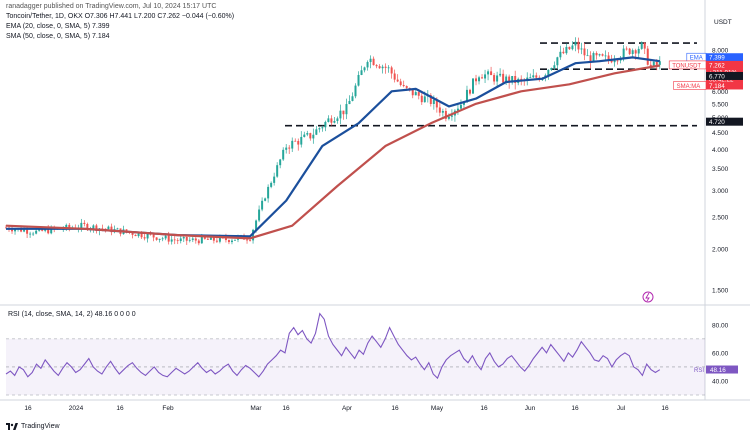 The height and width of the screenshot is (441, 750). Describe the element at coordinates (395, 408) in the screenshot. I see `time-tick-label-7: 16` at that location.